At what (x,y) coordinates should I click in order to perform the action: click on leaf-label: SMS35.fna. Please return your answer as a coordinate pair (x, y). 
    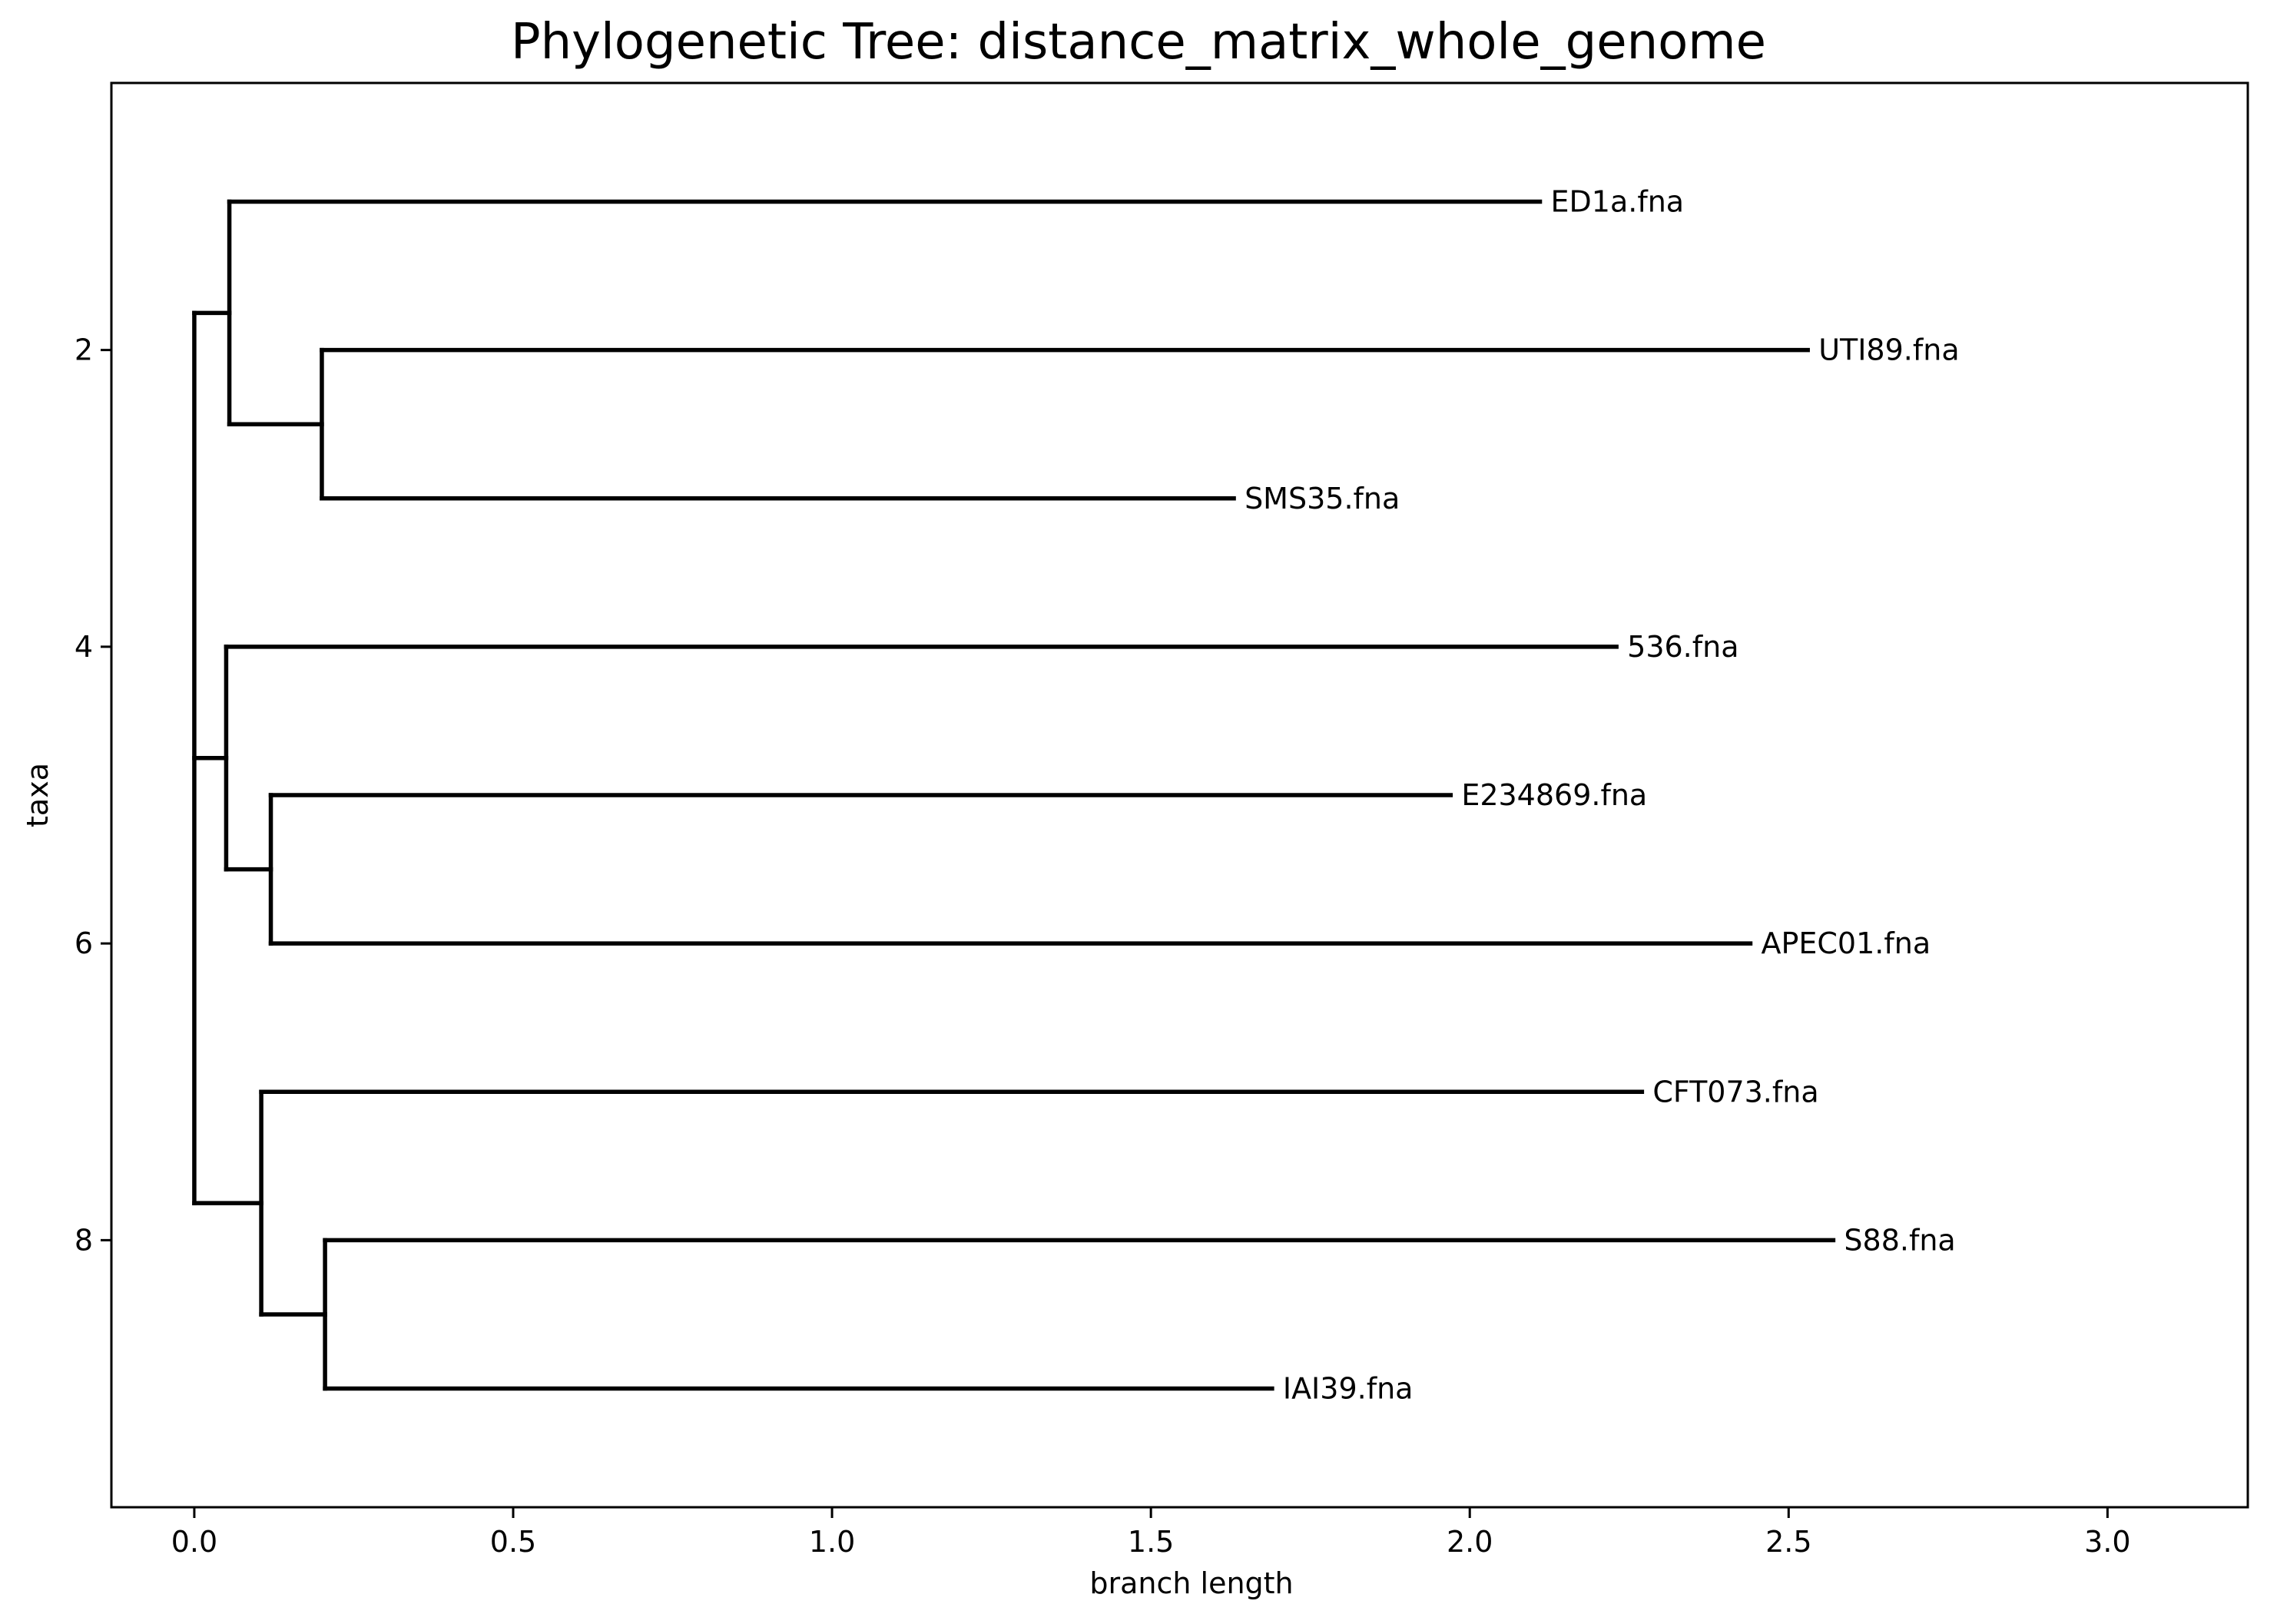
    Looking at the image, I should click on (1323, 499).